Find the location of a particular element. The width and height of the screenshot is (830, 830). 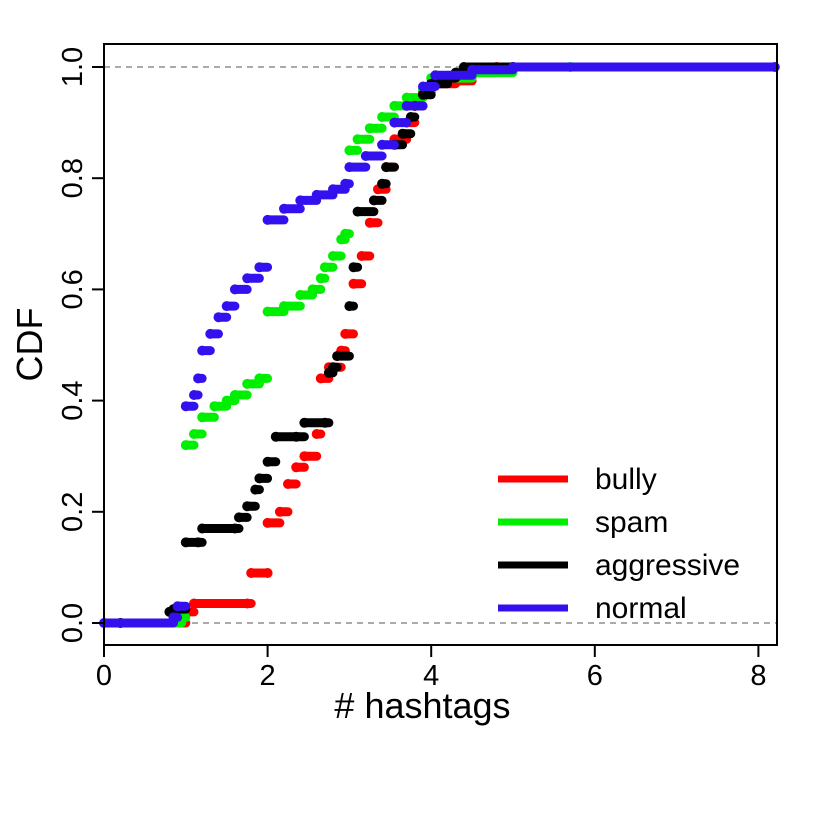

x-tick-label-2: 4 is located at coordinates (431, 676).